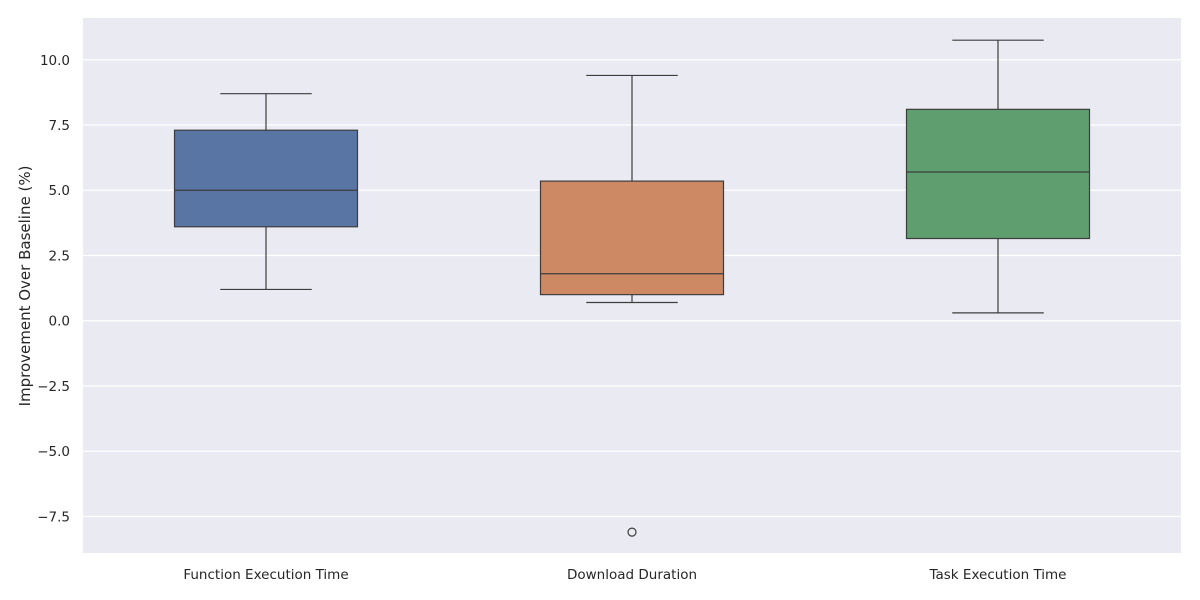 Image resolution: width=1200 pixels, height=600 pixels. What do you see at coordinates (59, 126) in the screenshot?
I see `y-tick-label: 7.5` at bounding box center [59, 126].